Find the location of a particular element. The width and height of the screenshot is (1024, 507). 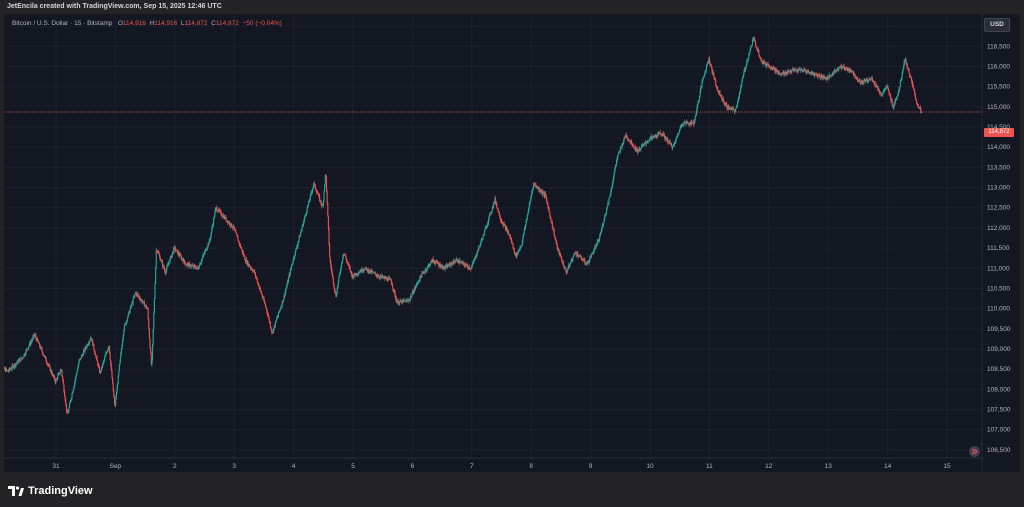

currency-button: USD is located at coordinates (997, 25).